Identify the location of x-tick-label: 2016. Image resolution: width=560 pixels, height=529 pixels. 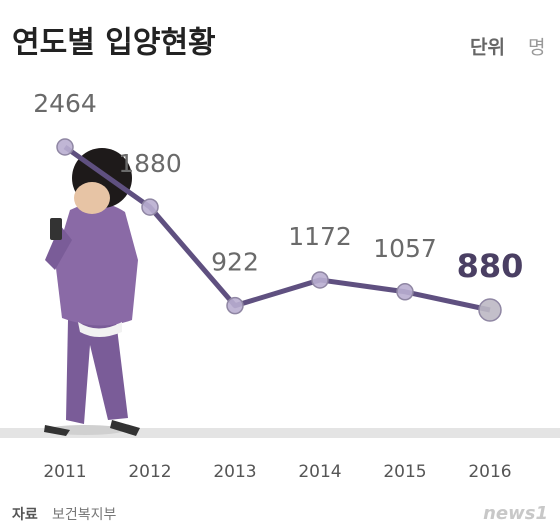
(489, 472).